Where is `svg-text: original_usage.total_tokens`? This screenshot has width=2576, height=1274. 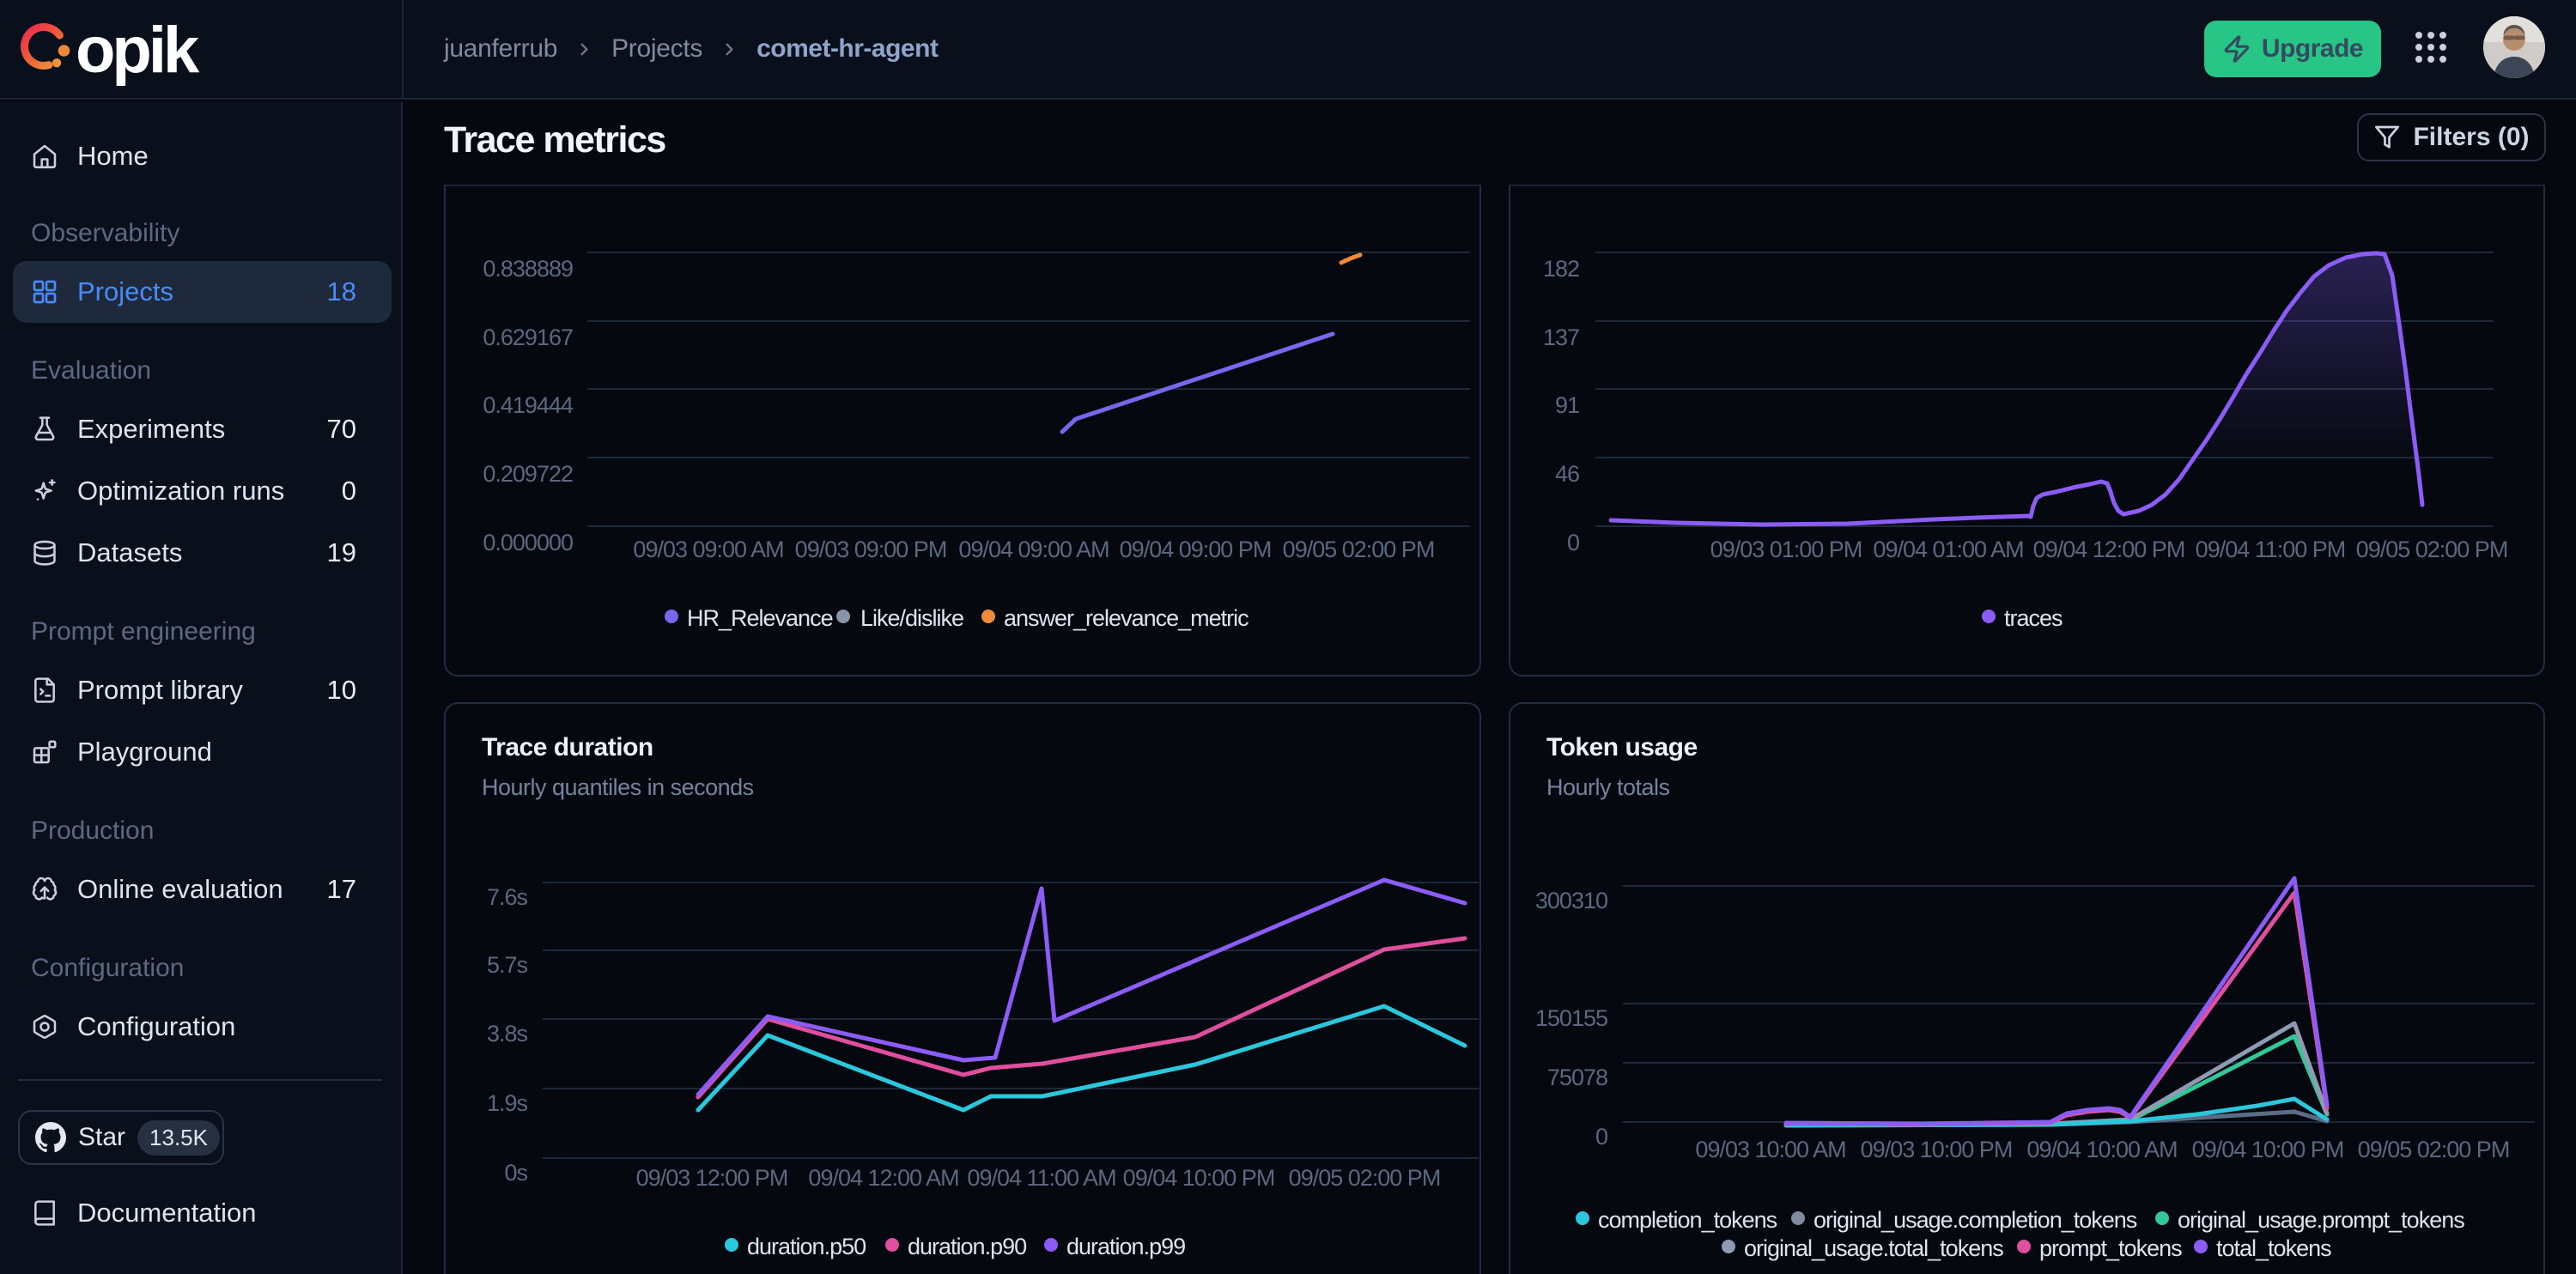
svg-text: original_usage.total_tokens is located at coordinates (1873, 1248).